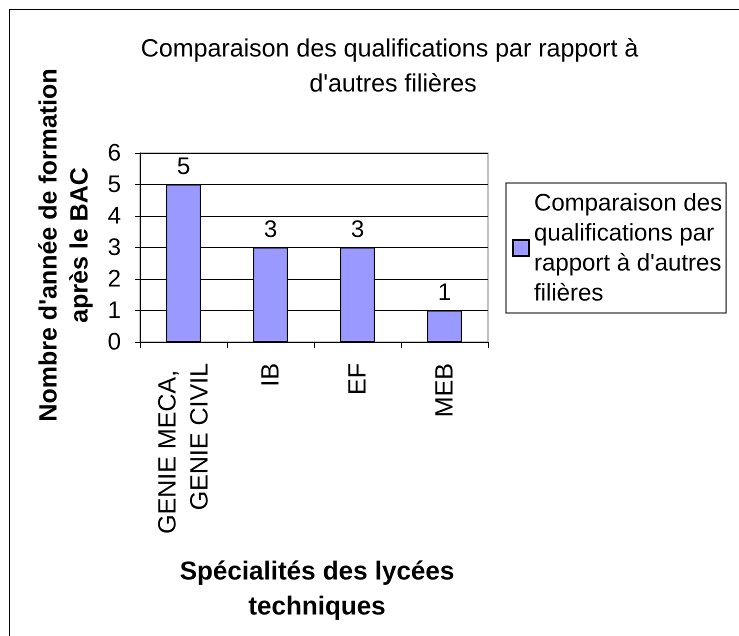 Image resolution: width=739 pixels, height=636 pixels. Describe the element at coordinates (114, 216) in the screenshot. I see `y-tick-label: 4` at that location.